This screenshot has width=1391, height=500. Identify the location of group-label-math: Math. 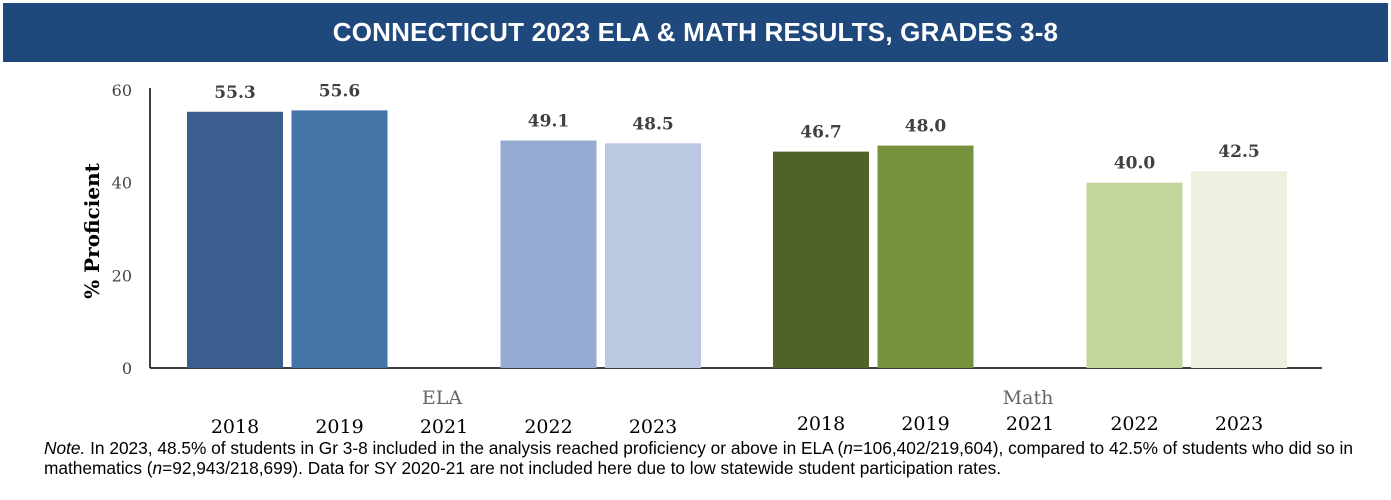
(1028, 398).